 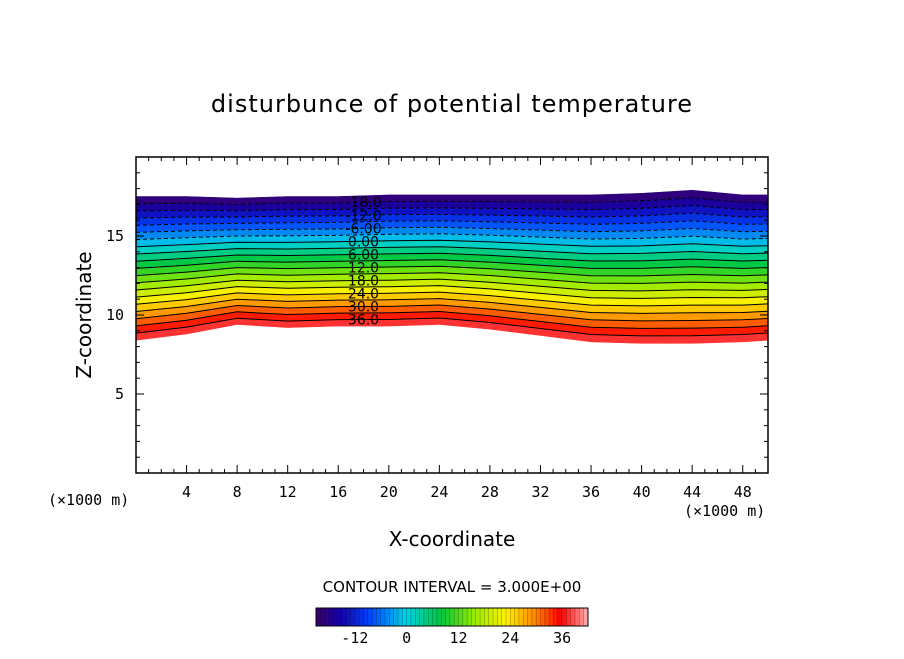 I want to click on contour-label: 6.00, so click(x=363, y=255).